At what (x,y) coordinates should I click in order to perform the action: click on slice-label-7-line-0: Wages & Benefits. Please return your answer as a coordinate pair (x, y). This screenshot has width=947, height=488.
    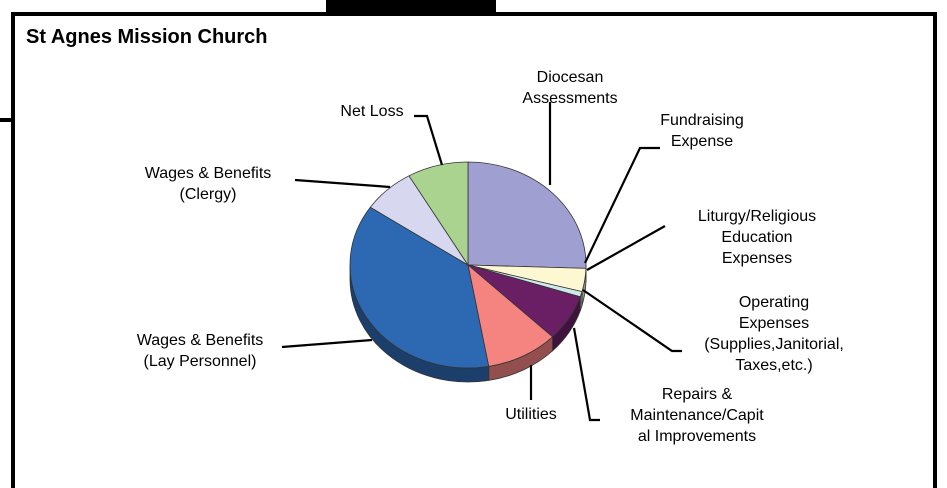
    Looking at the image, I should click on (208, 173).